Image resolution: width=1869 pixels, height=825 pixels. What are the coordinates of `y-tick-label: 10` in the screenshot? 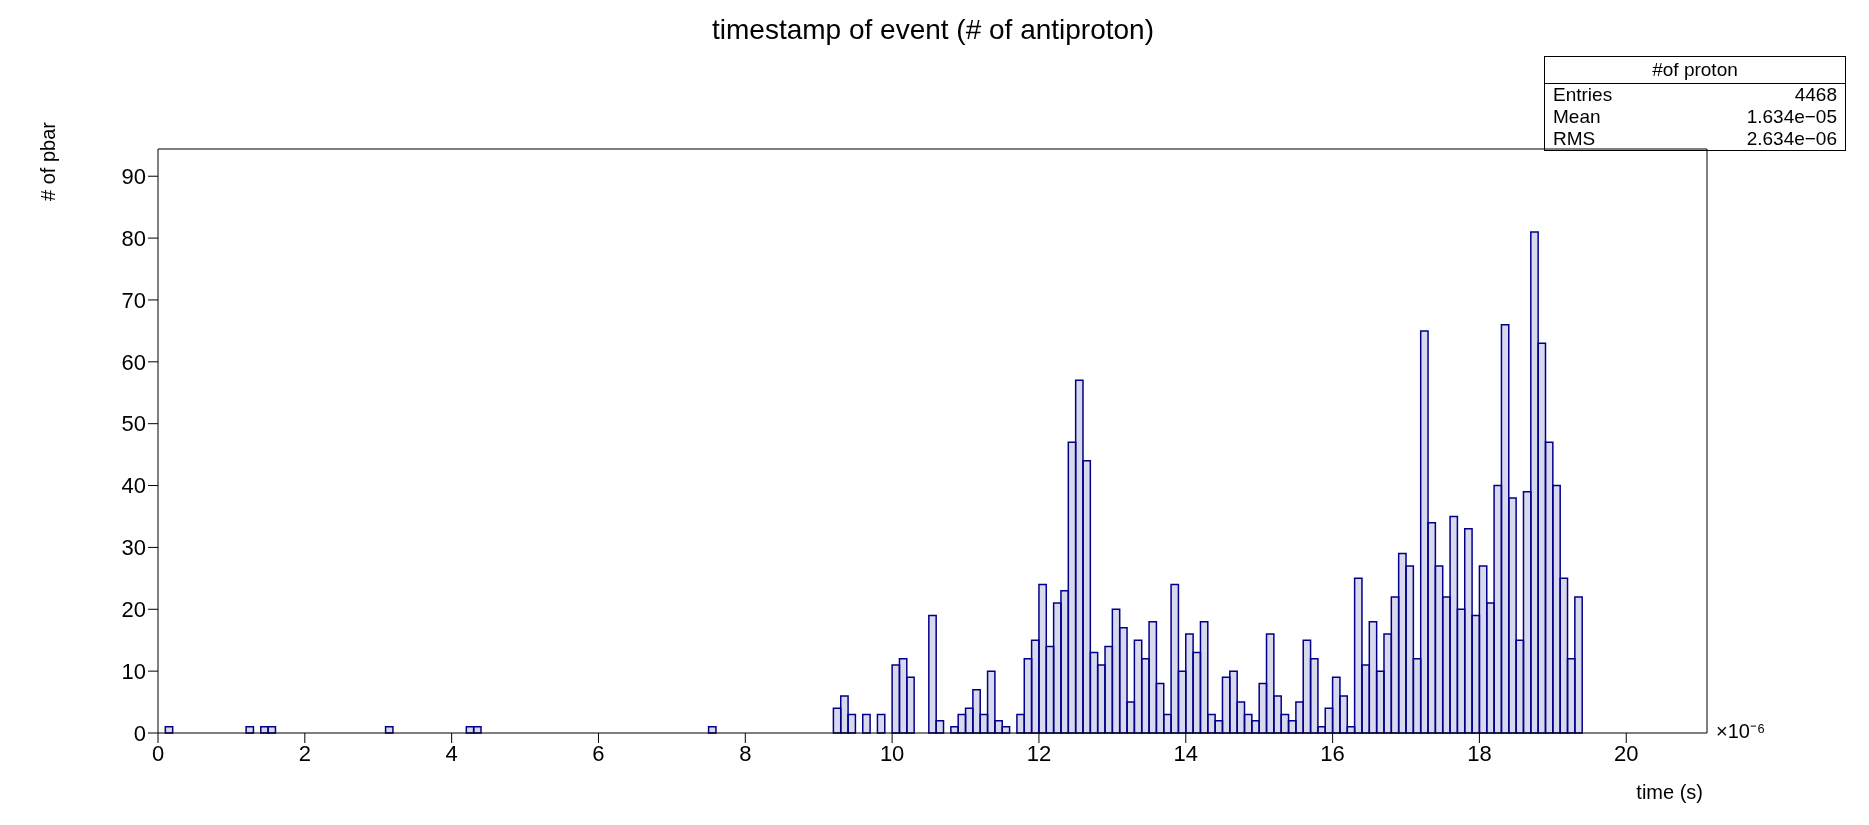 It's located at (133, 671).